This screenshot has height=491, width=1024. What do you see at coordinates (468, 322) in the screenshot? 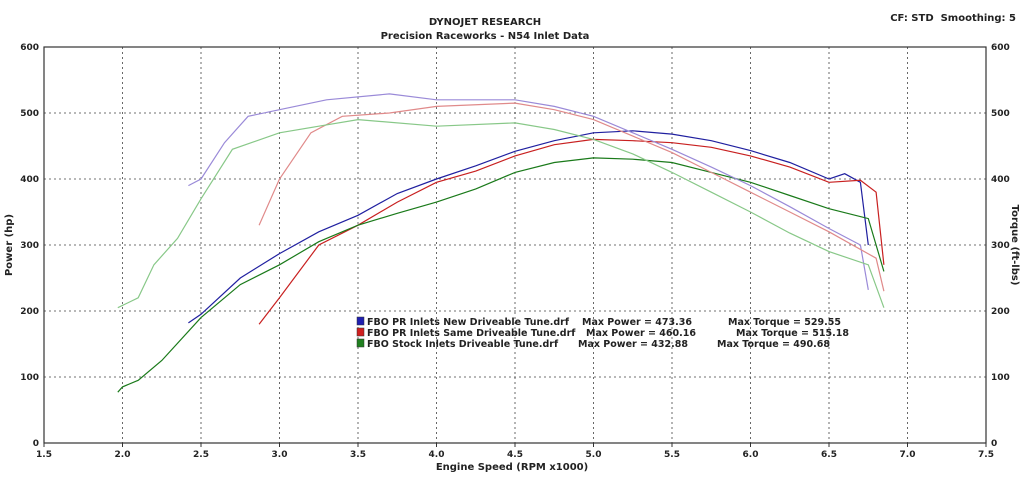
I see `legend-run-name: FBO PR Inlets New Driveable Tune.drf` at bounding box center [468, 322].